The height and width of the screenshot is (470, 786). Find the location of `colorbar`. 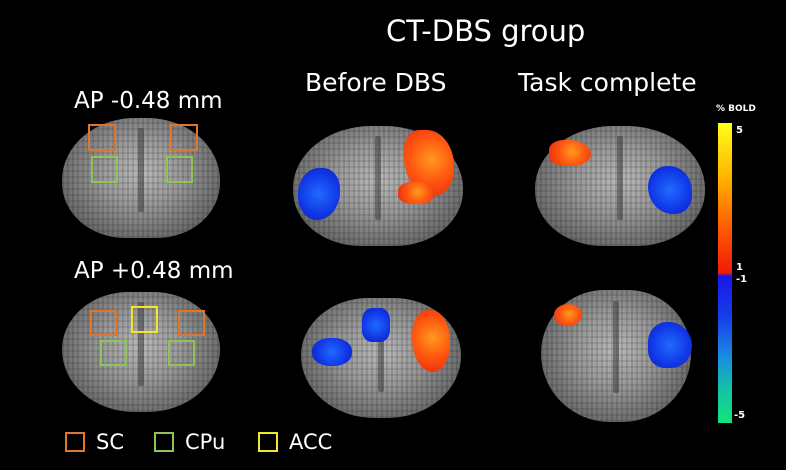

colorbar is located at coordinates (725, 273).